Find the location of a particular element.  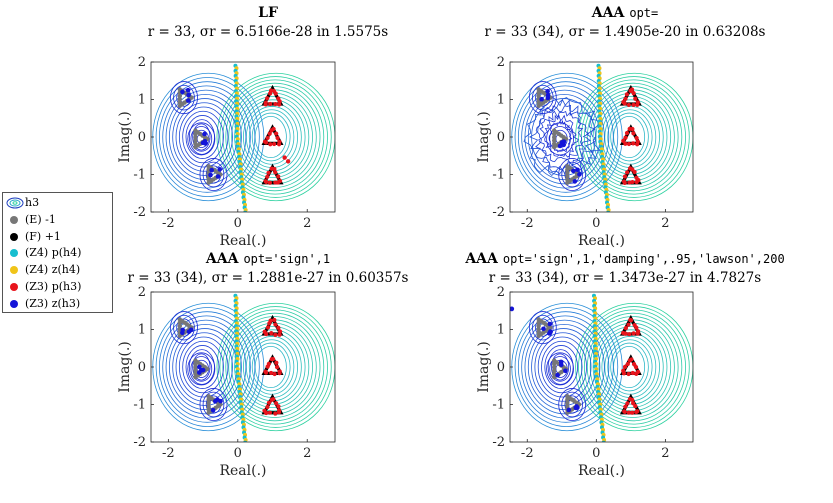

x-tick-label: 2 is located at coordinates (665, 453).